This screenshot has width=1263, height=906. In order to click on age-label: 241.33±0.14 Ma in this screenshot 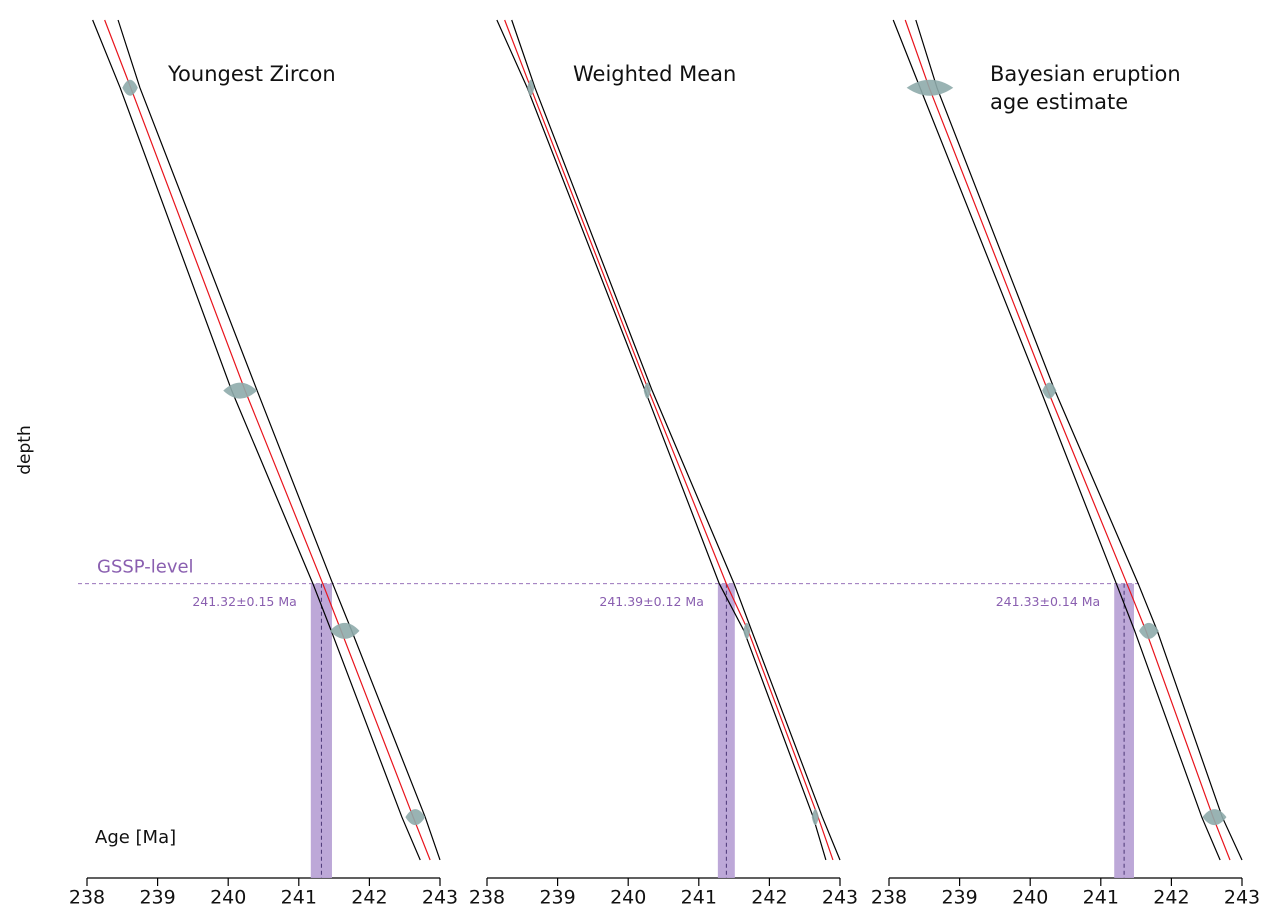, I will do `click(1048, 601)`.